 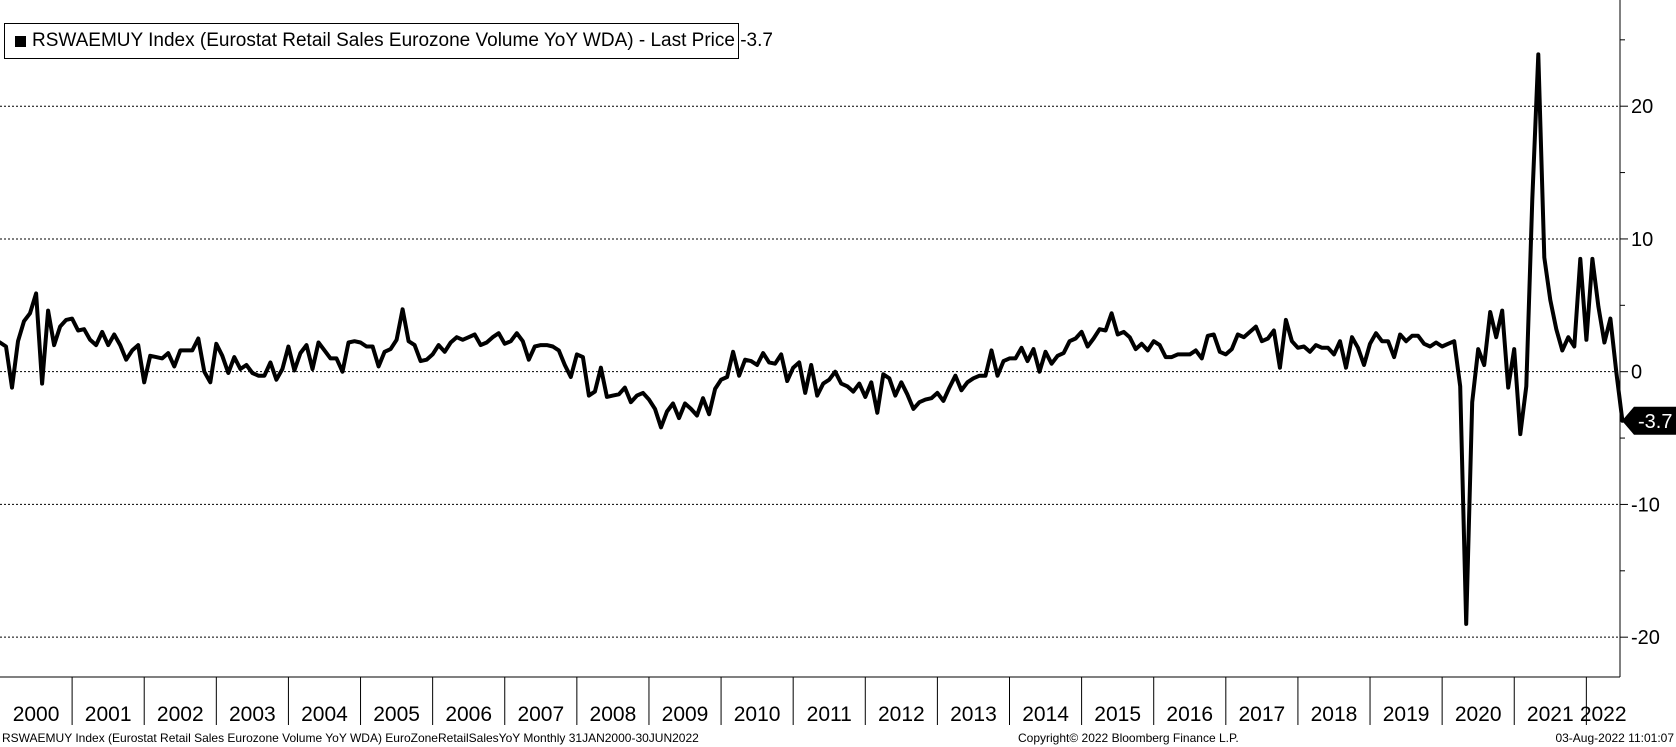 What do you see at coordinates (1550, 714) in the screenshot?
I see `x-tick-label: 2021` at bounding box center [1550, 714].